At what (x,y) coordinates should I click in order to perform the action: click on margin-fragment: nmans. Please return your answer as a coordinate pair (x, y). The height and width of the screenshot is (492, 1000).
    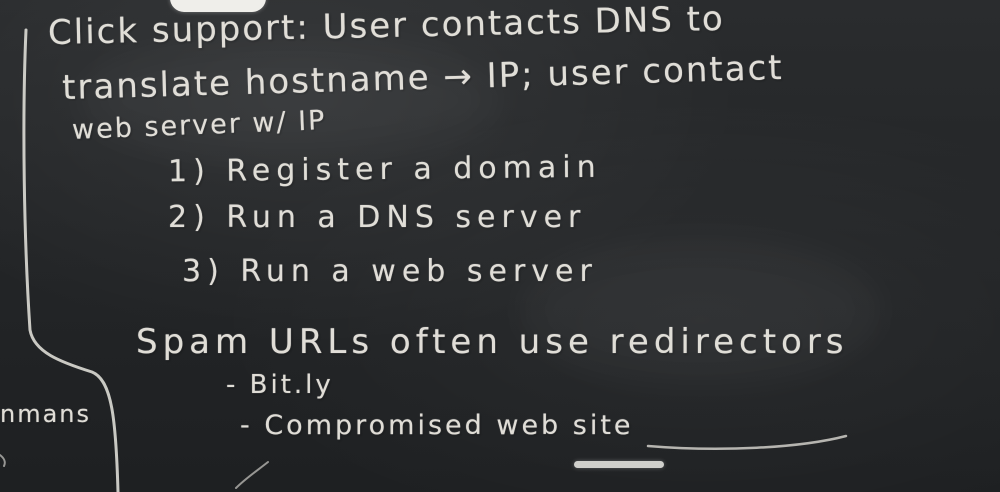
    Looking at the image, I should click on (46, 414).